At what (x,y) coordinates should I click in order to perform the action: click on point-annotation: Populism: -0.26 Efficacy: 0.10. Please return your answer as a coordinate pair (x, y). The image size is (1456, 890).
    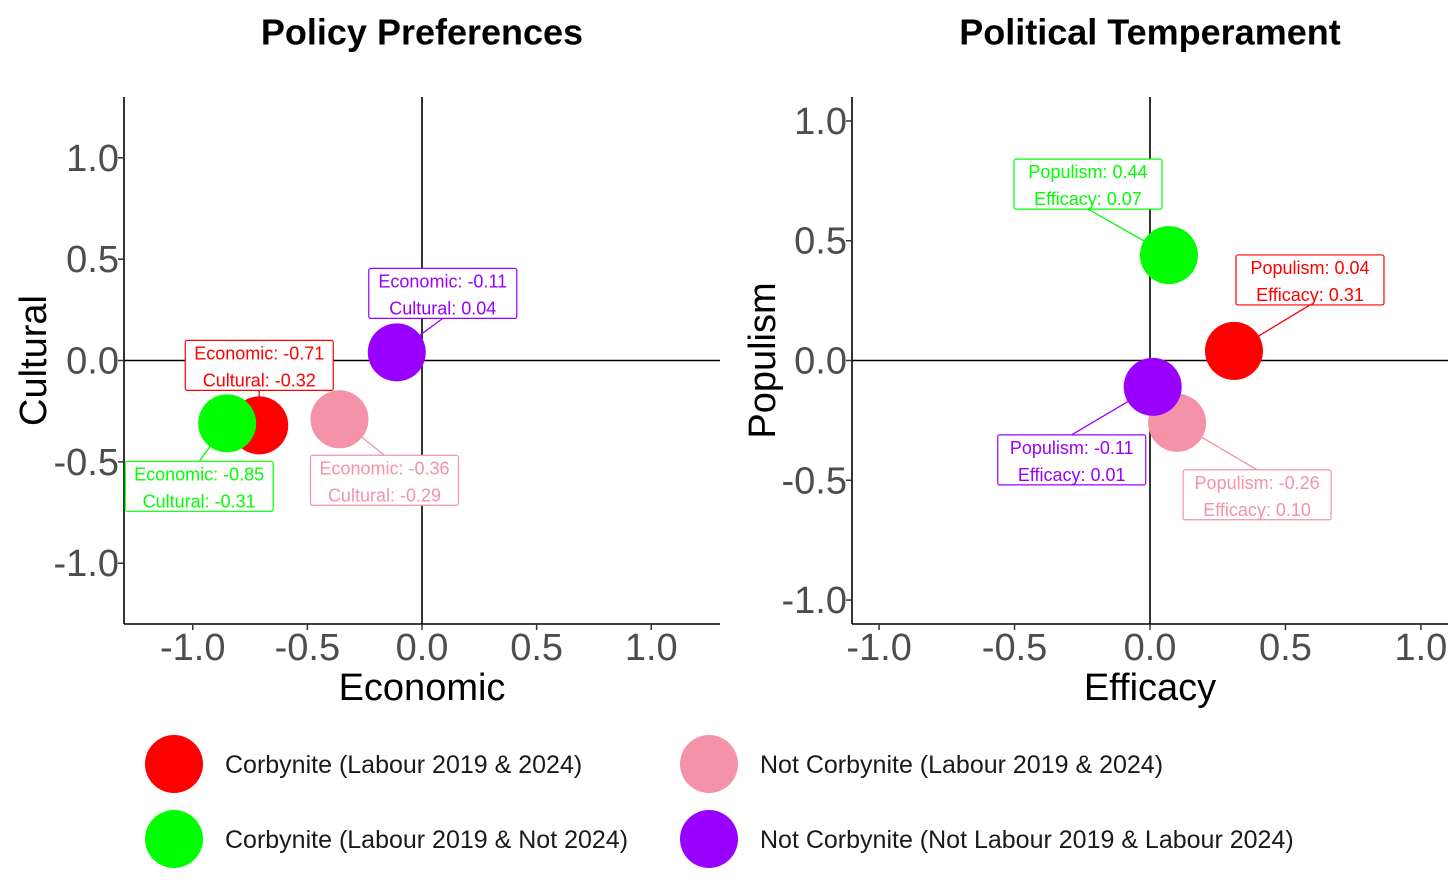
    Looking at the image, I should click on (1254, 471).